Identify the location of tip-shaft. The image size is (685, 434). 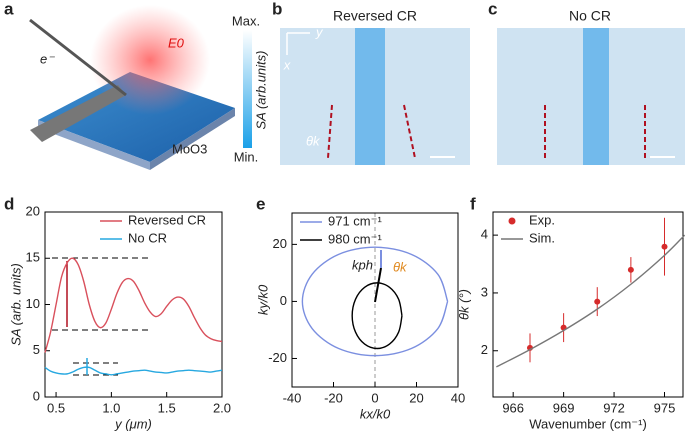
(78, 57).